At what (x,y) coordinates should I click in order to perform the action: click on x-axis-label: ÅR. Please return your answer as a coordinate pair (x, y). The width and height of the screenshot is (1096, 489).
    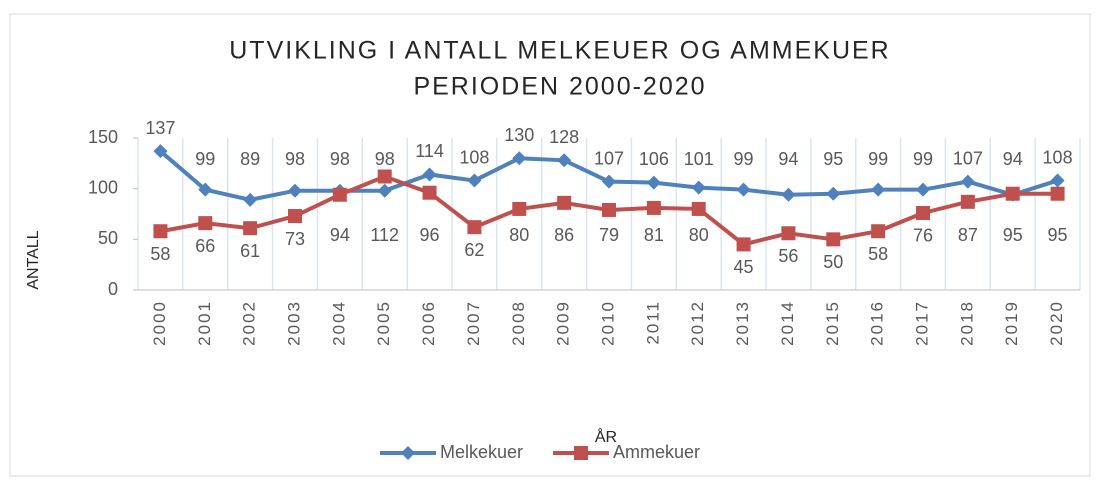
    Looking at the image, I should click on (606, 436).